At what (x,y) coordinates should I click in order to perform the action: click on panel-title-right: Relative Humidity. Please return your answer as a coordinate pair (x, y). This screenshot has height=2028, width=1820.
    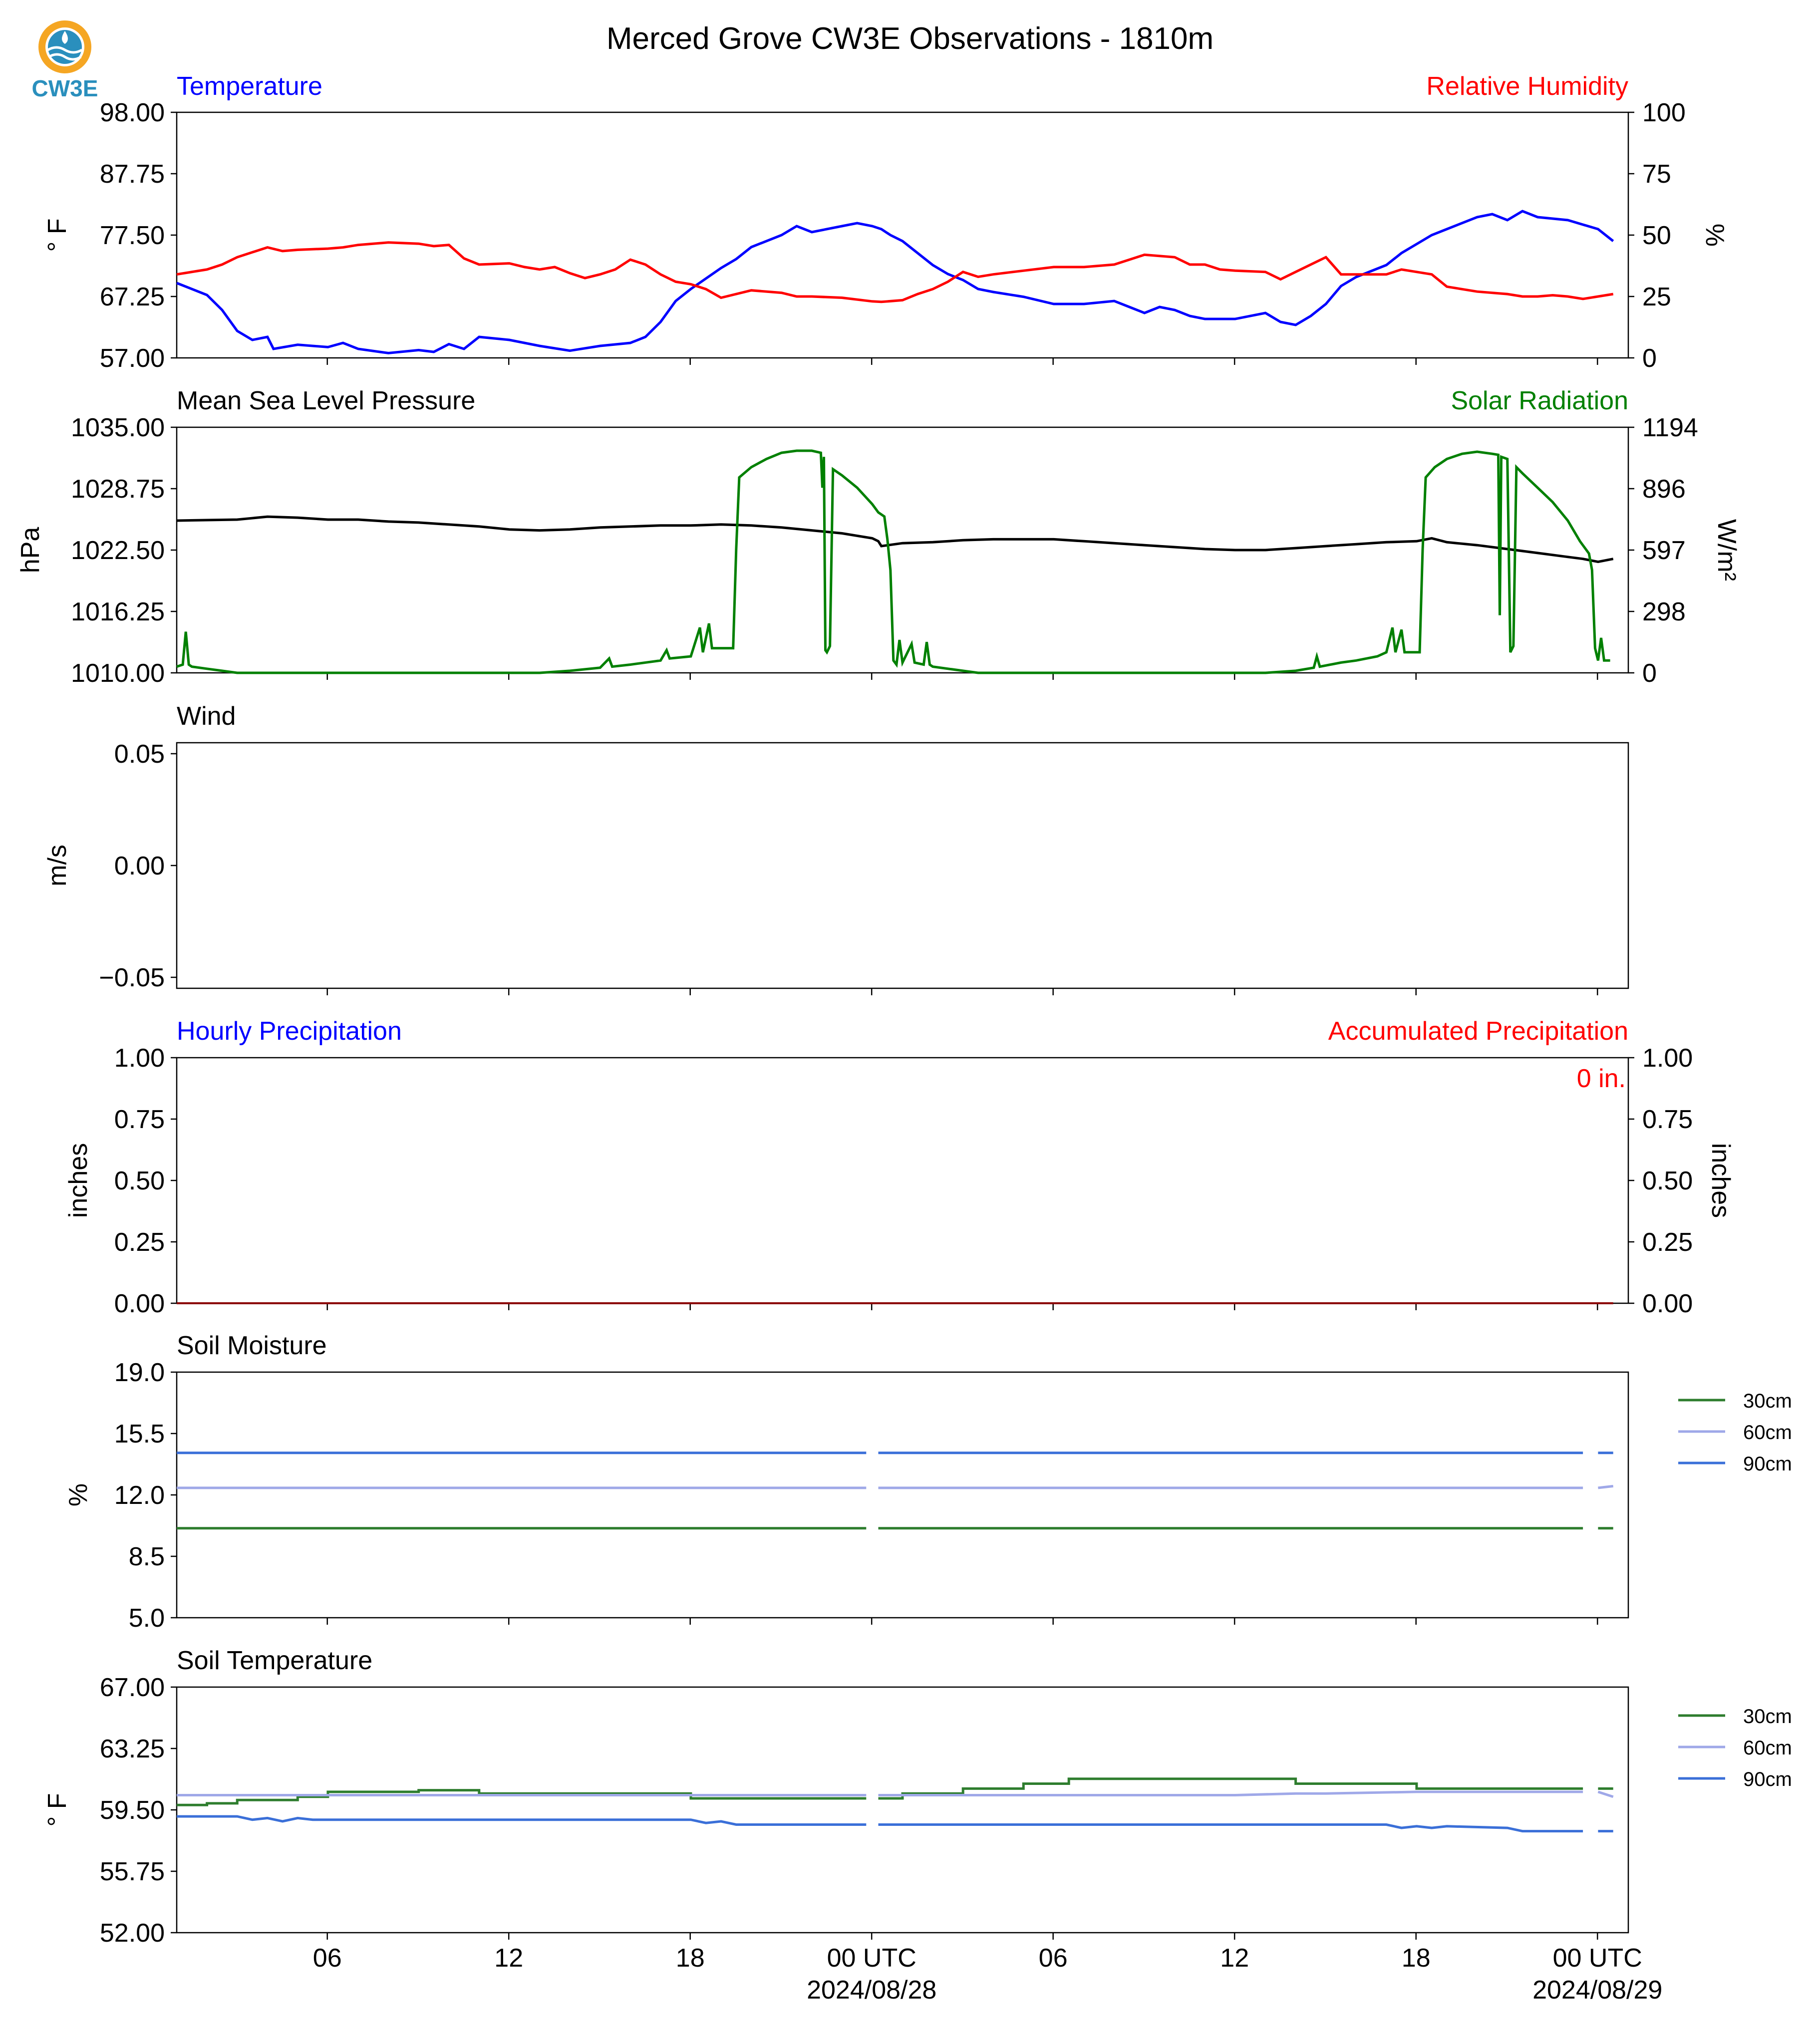
    Looking at the image, I should click on (1527, 86).